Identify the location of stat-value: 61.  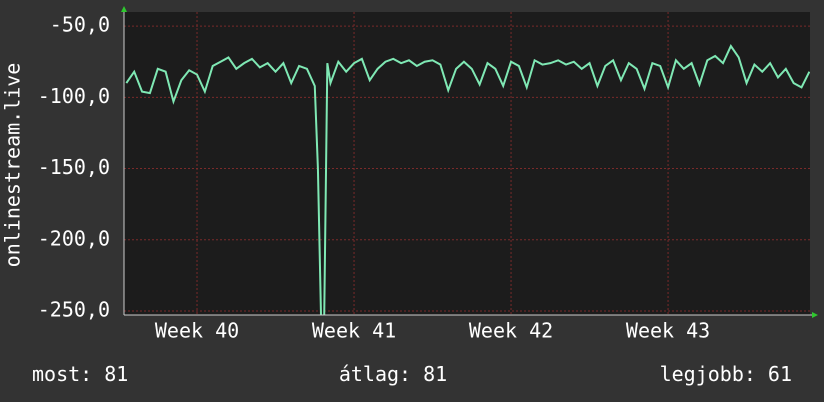
(780, 374).